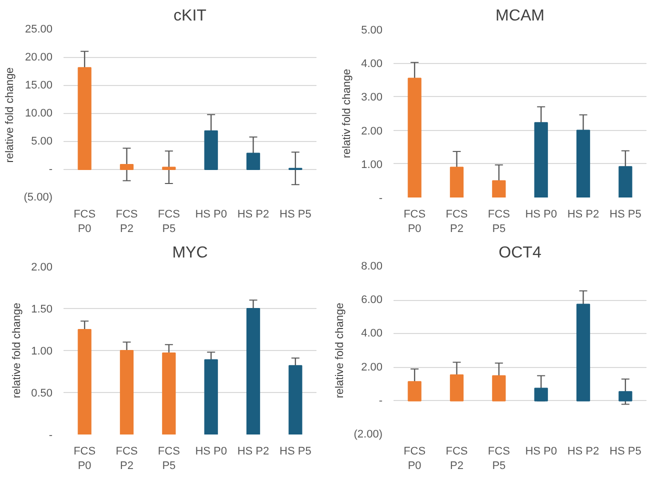 The height and width of the screenshot is (479, 664). I want to click on y-tick-label: 15.00, so click(38, 86).